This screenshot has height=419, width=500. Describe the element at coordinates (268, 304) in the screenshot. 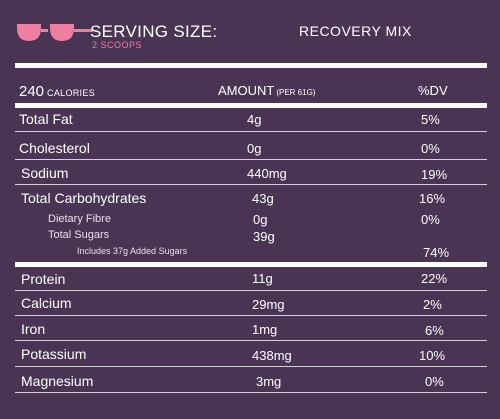

I see `row-amount: 29mg` at that location.